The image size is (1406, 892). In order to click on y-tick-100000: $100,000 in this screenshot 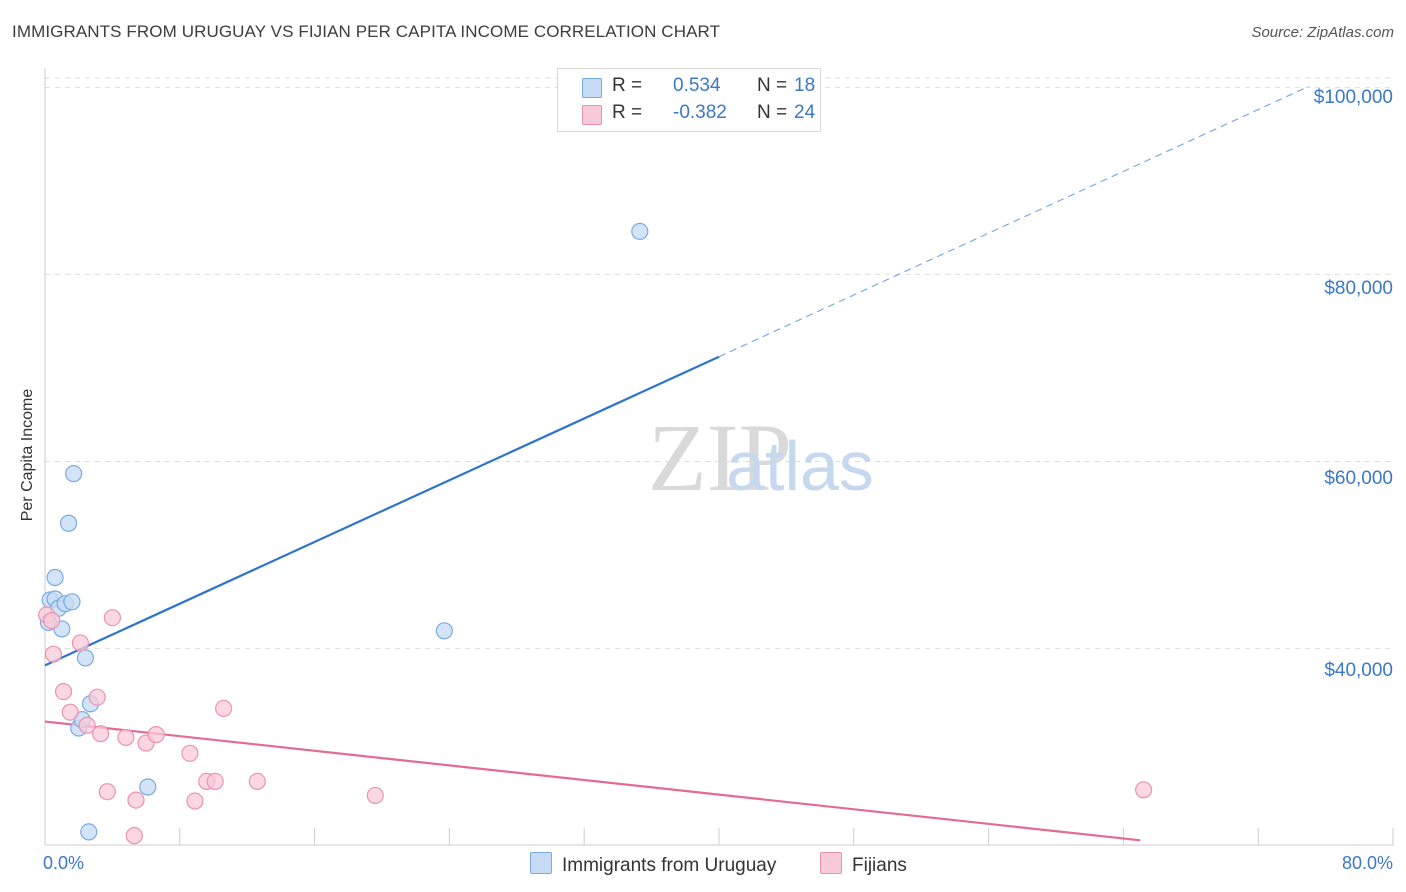, I will do `click(1353, 97)`.